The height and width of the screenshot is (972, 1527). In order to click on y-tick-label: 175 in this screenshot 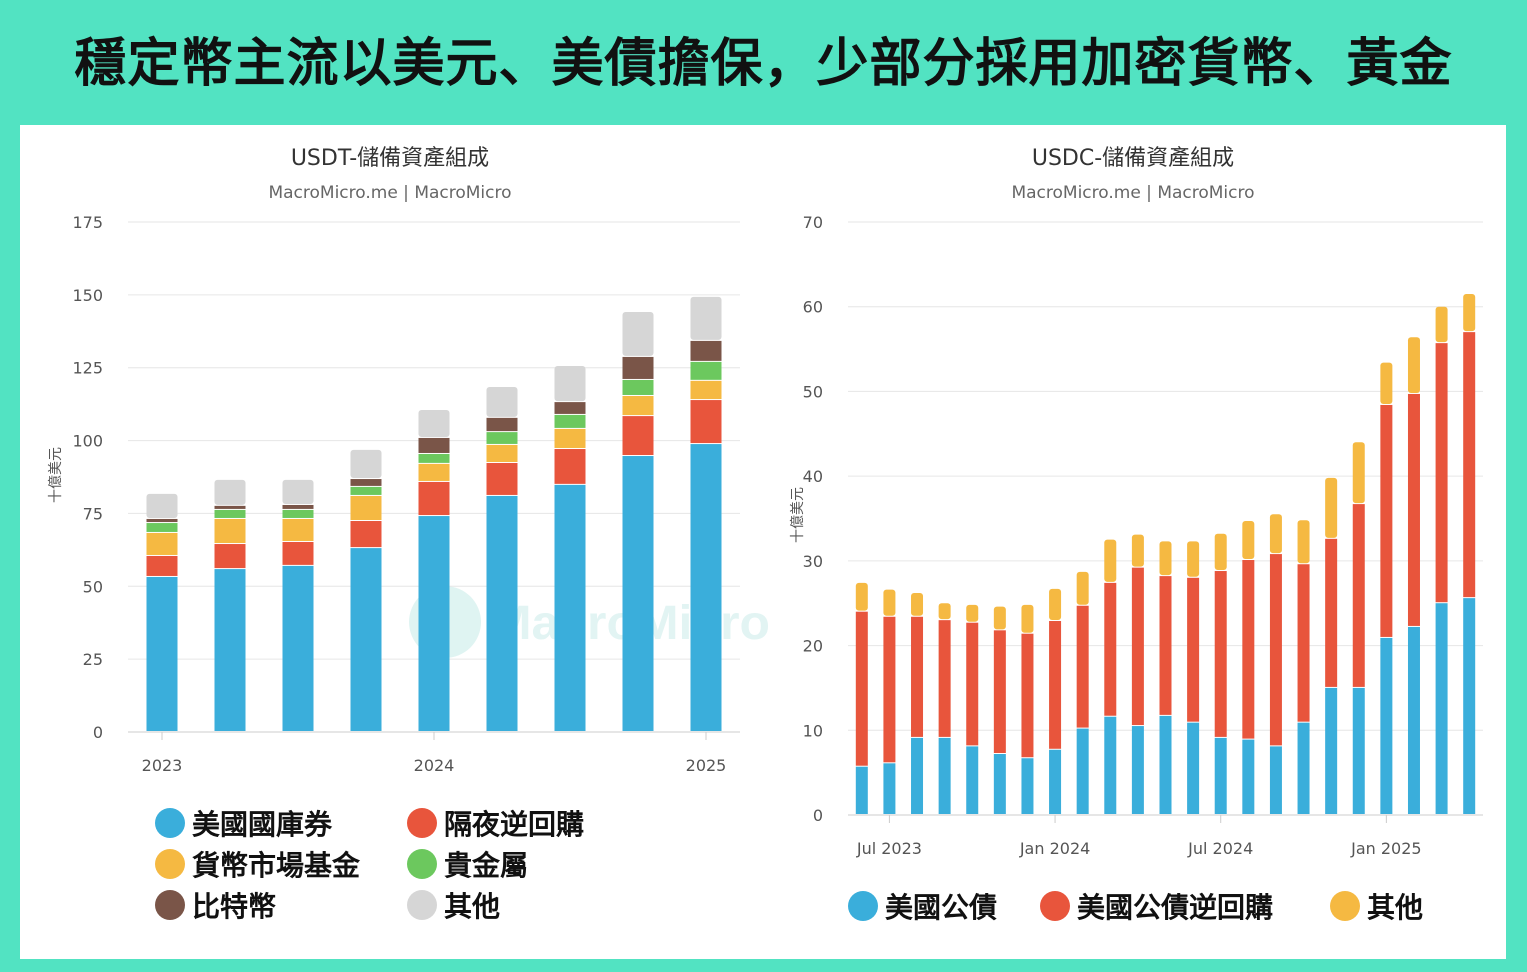, I will do `click(87, 222)`.